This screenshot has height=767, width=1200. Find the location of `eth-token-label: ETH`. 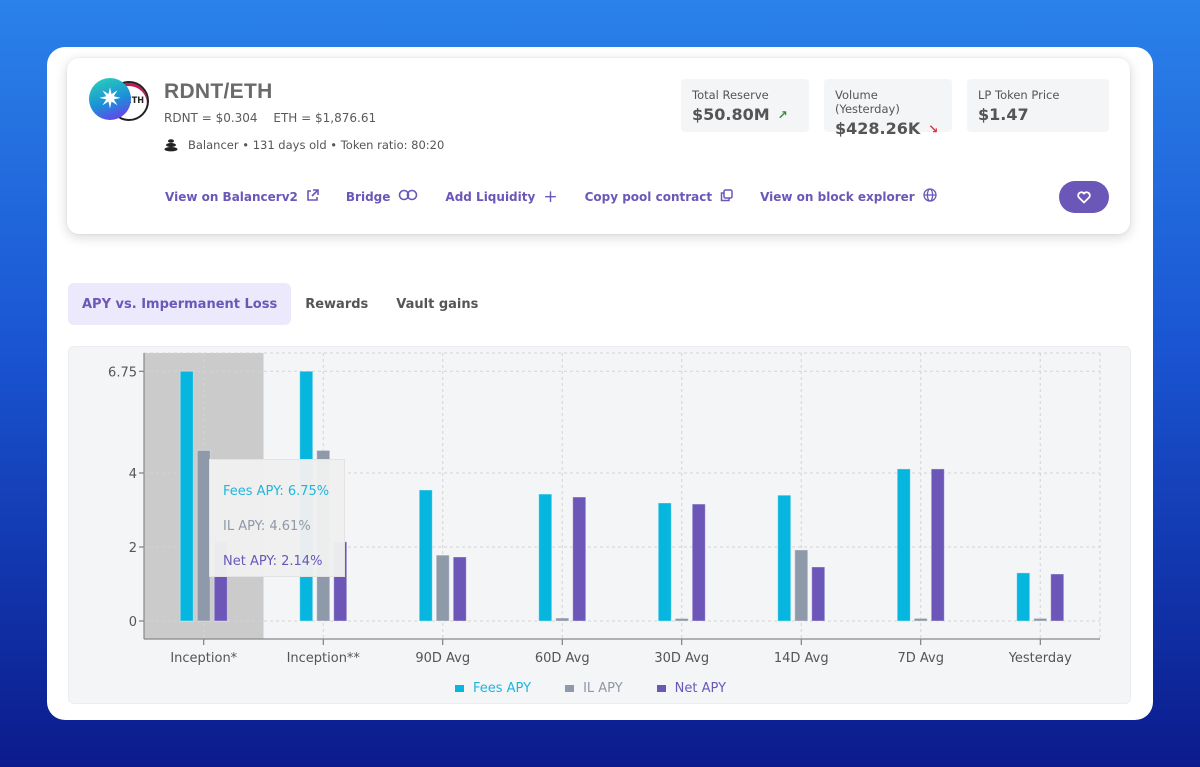

eth-token-label: ETH is located at coordinates (135, 101).